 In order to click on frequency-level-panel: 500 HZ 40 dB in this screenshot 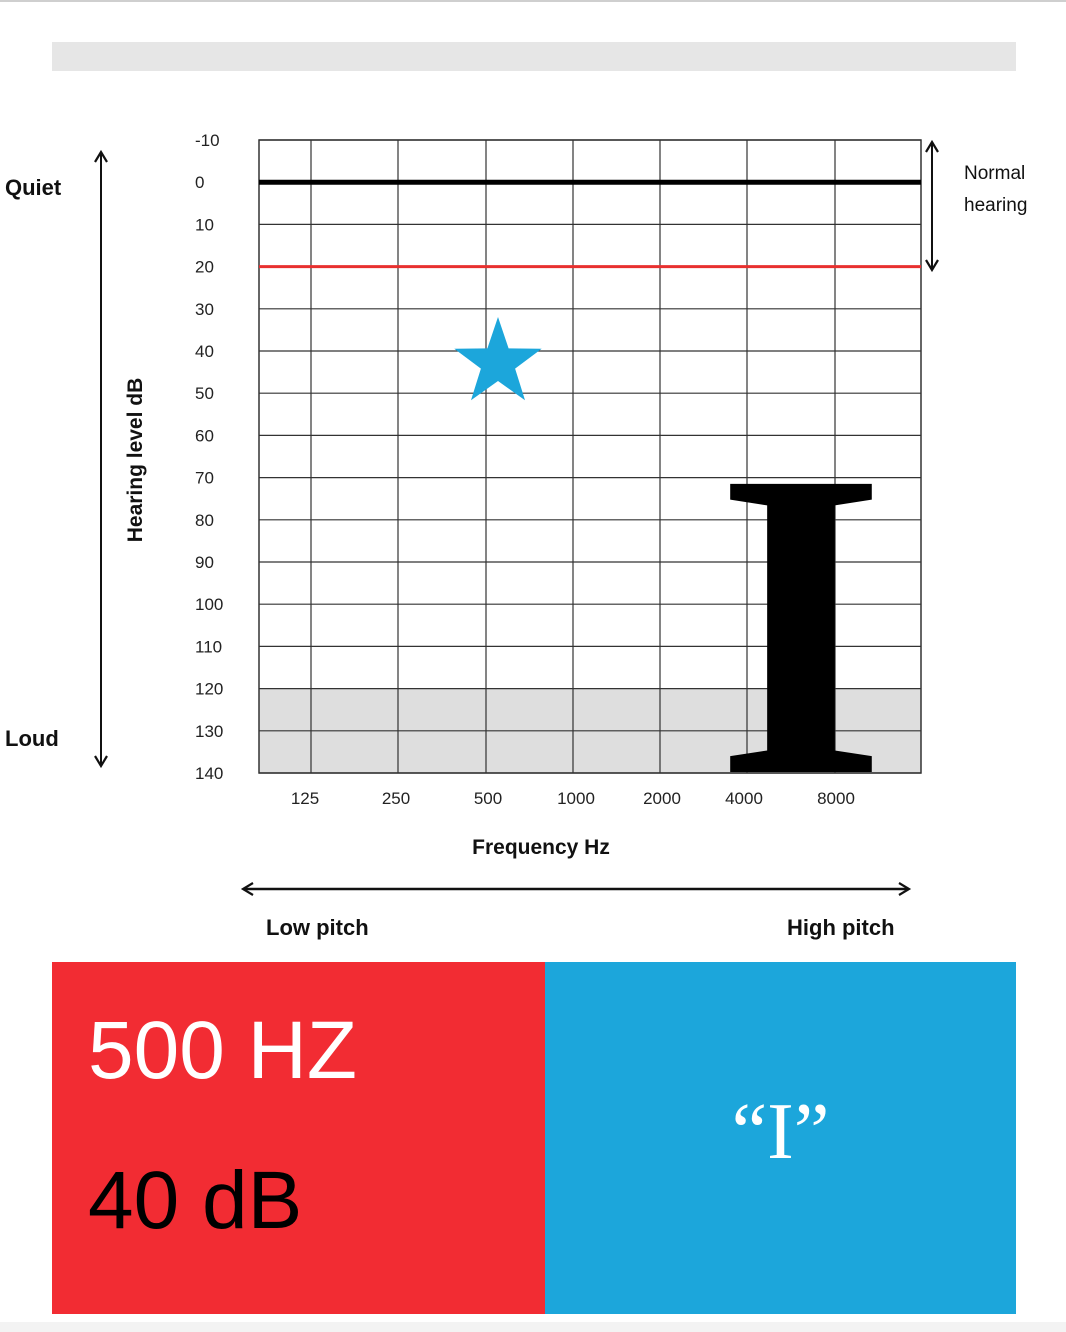, I will do `click(298, 1138)`.